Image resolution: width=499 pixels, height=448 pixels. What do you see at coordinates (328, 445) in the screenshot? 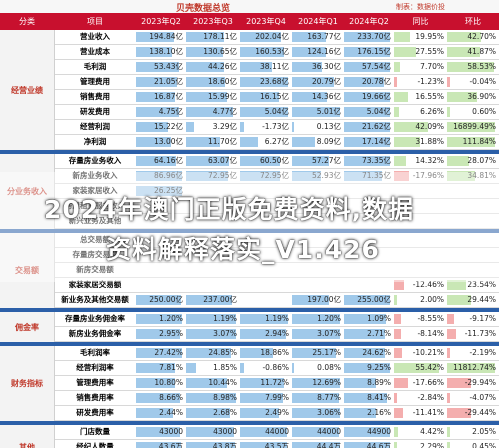
I see `value-cell: 44.4万` at bounding box center [328, 445].